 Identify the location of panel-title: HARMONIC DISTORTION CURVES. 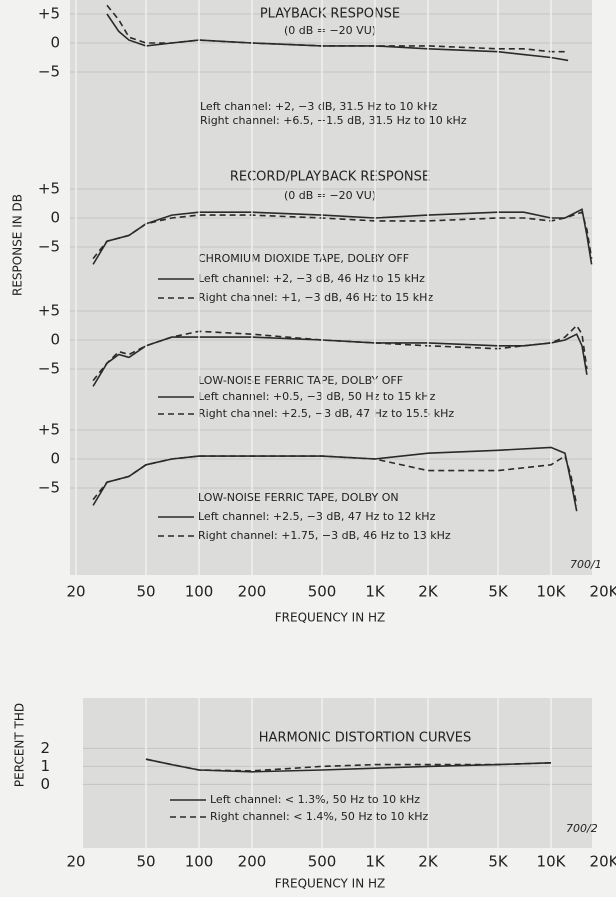
(365, 738).